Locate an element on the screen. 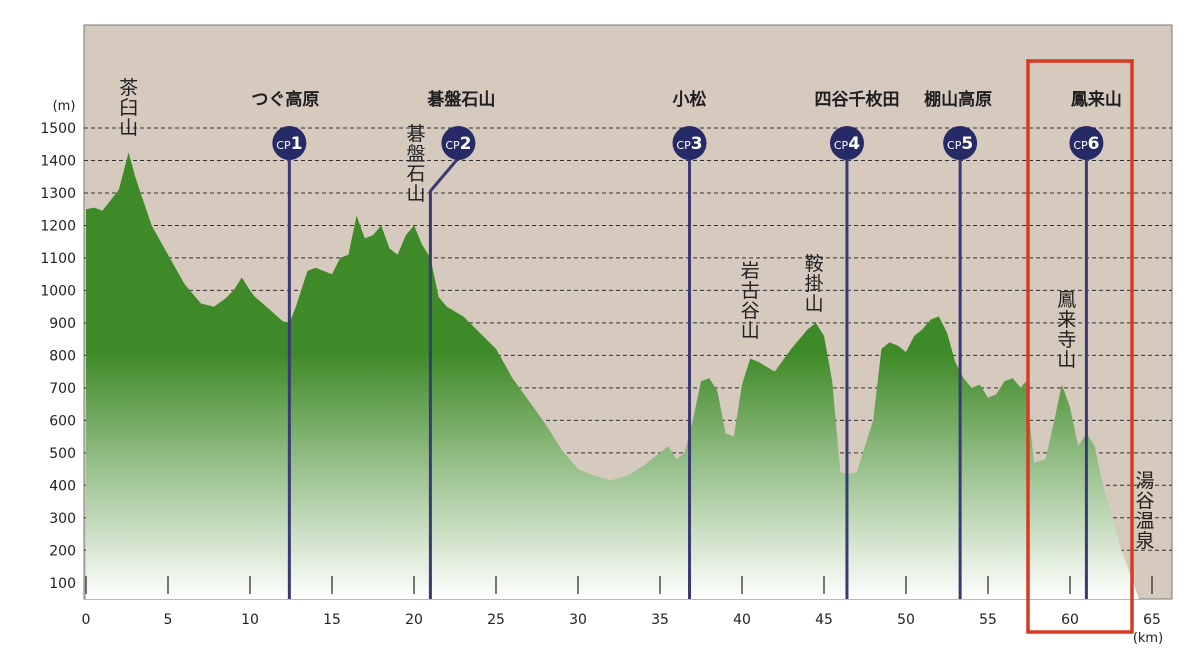  x-tick-label-50: 50 is located at coordinates (906, 620).